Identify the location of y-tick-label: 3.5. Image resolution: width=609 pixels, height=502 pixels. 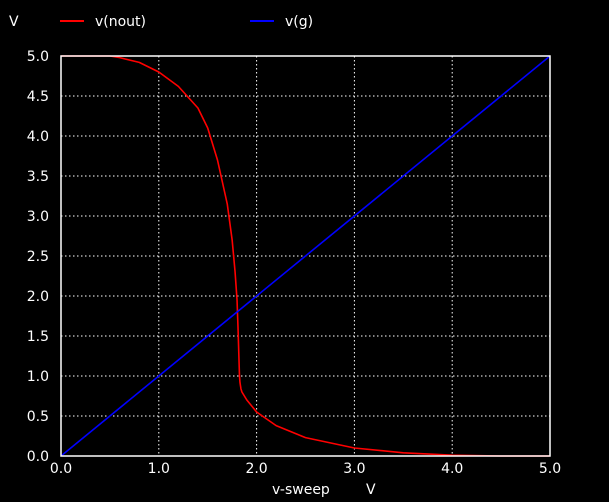
(38, 177).